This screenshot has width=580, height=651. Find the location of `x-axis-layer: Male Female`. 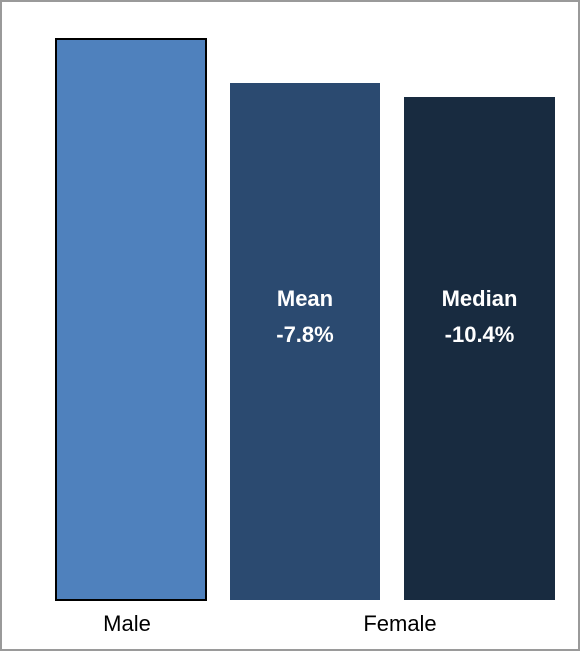

x-axis-layer: Male Female is located at coordinates (270, 623).